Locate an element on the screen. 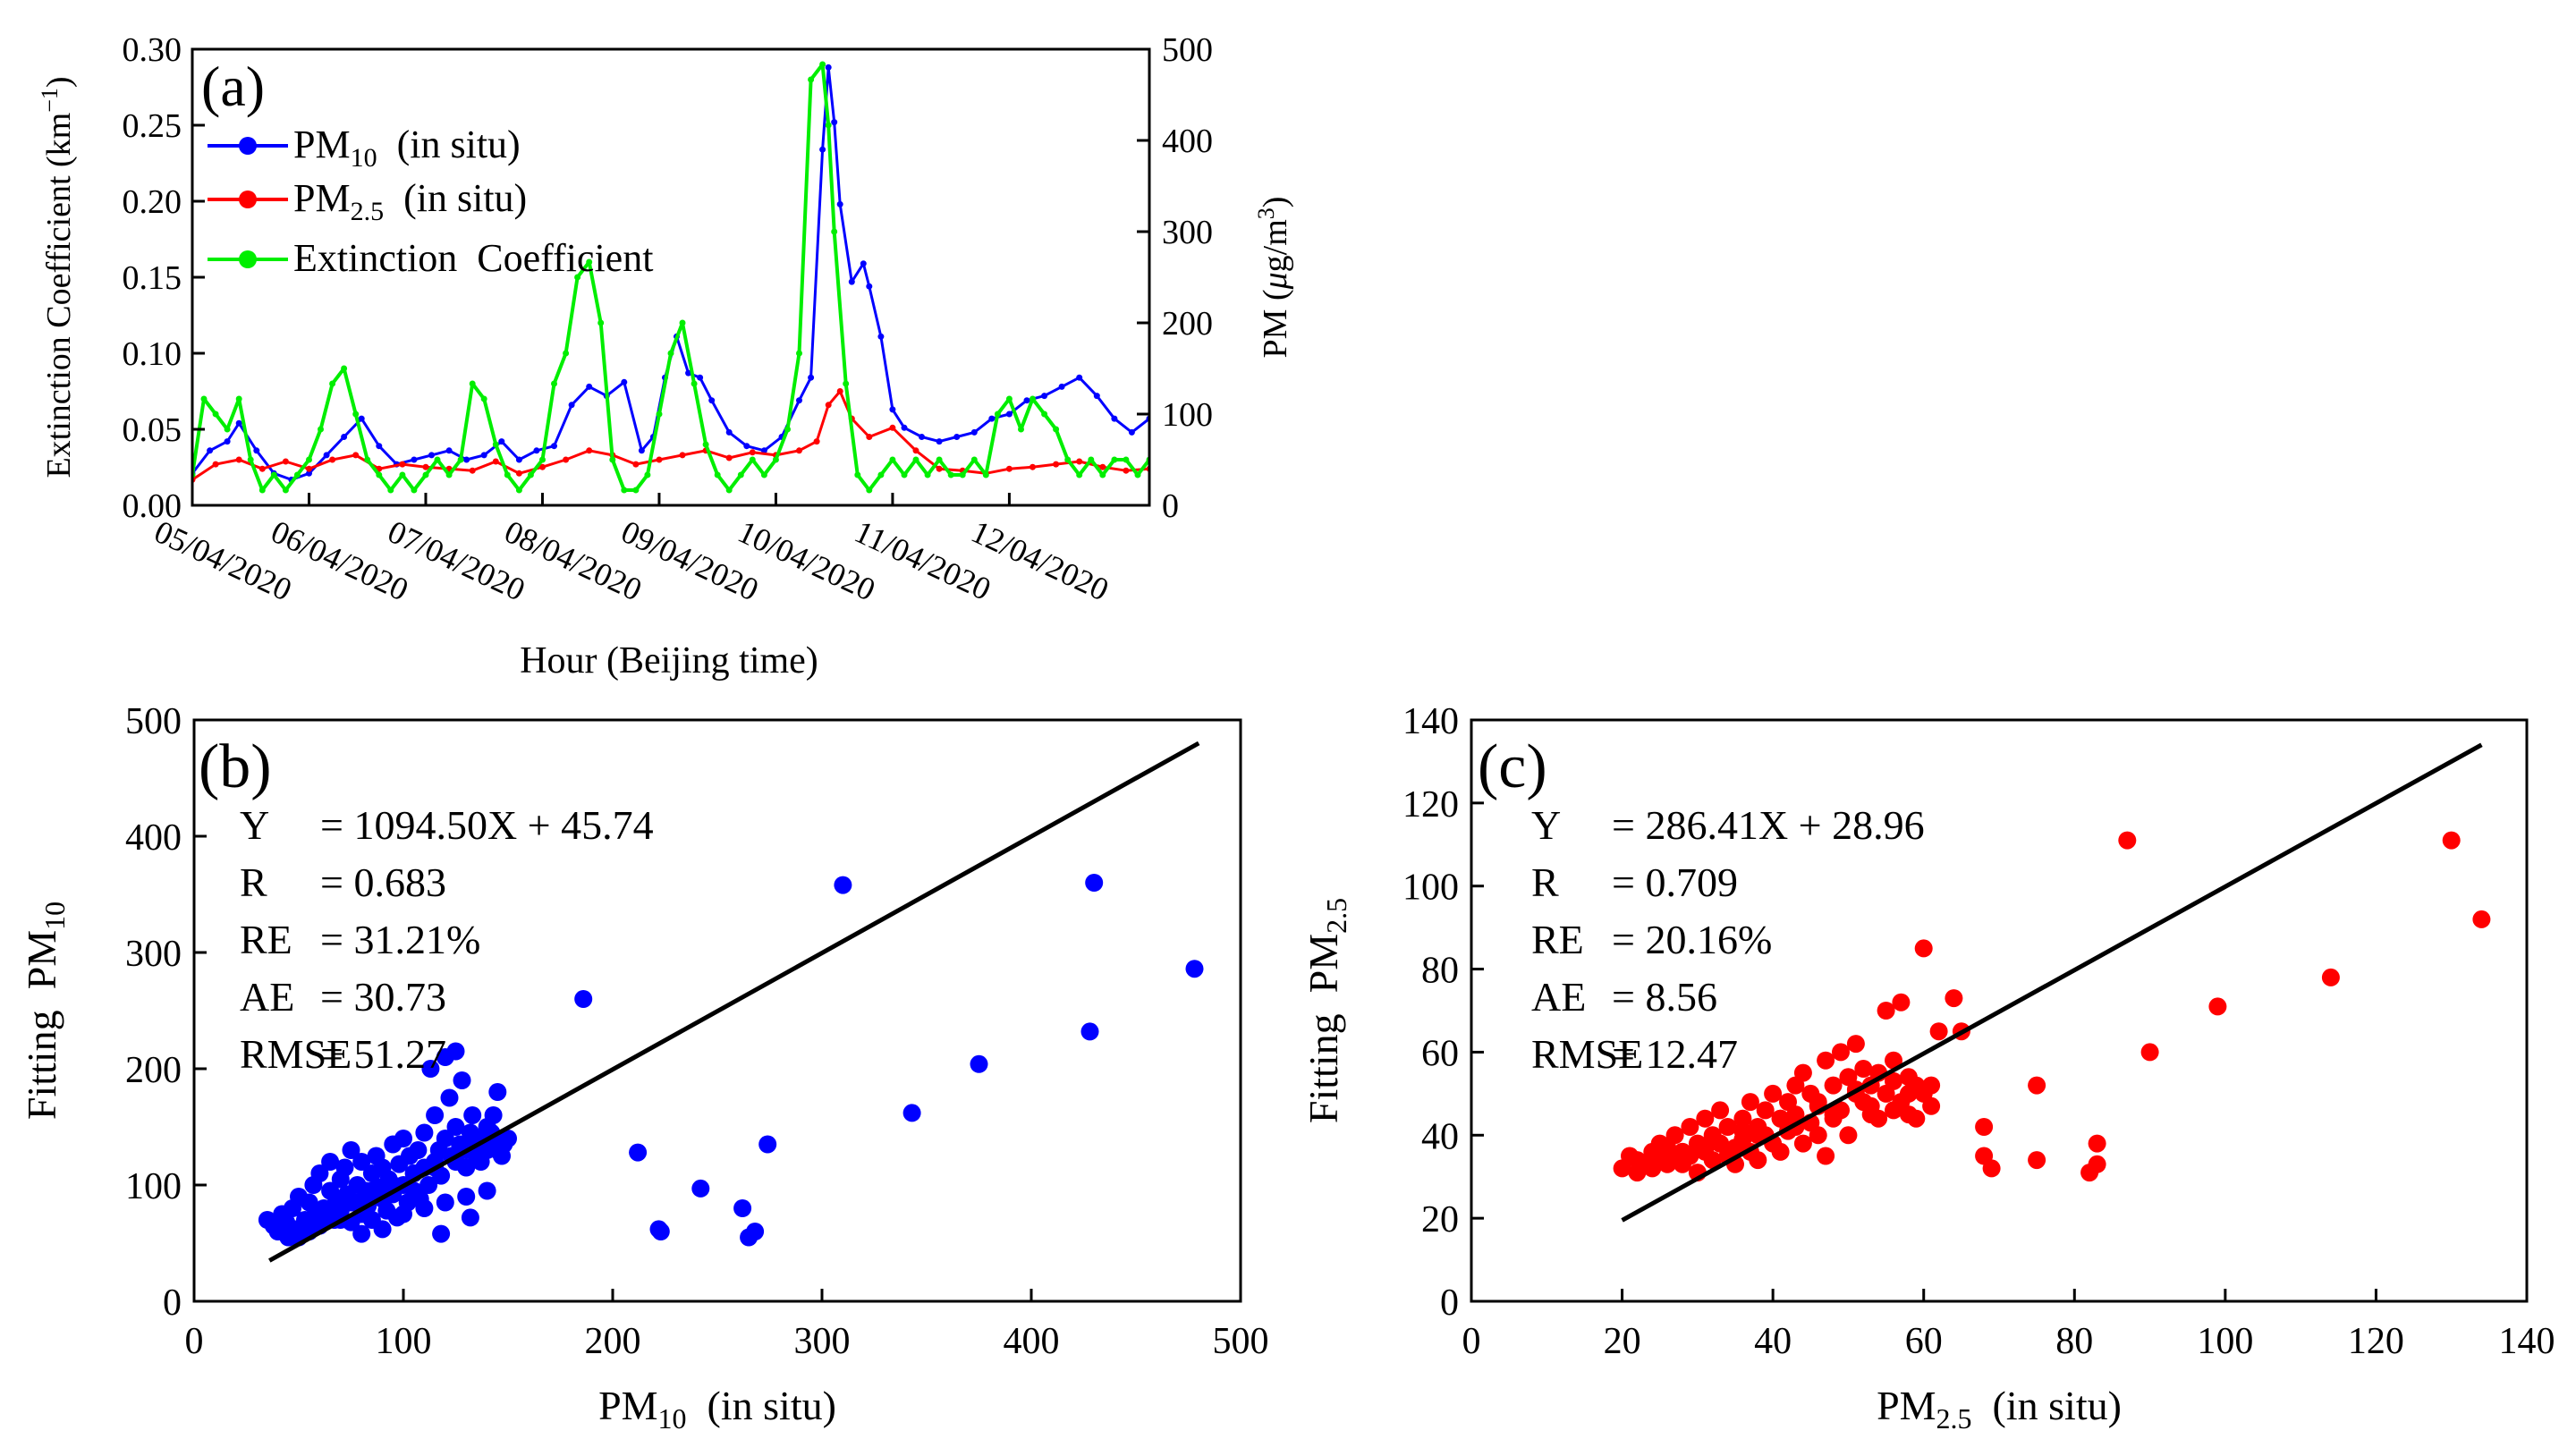  panel-b-stat-key: RE is located at coordinates (266, 939).